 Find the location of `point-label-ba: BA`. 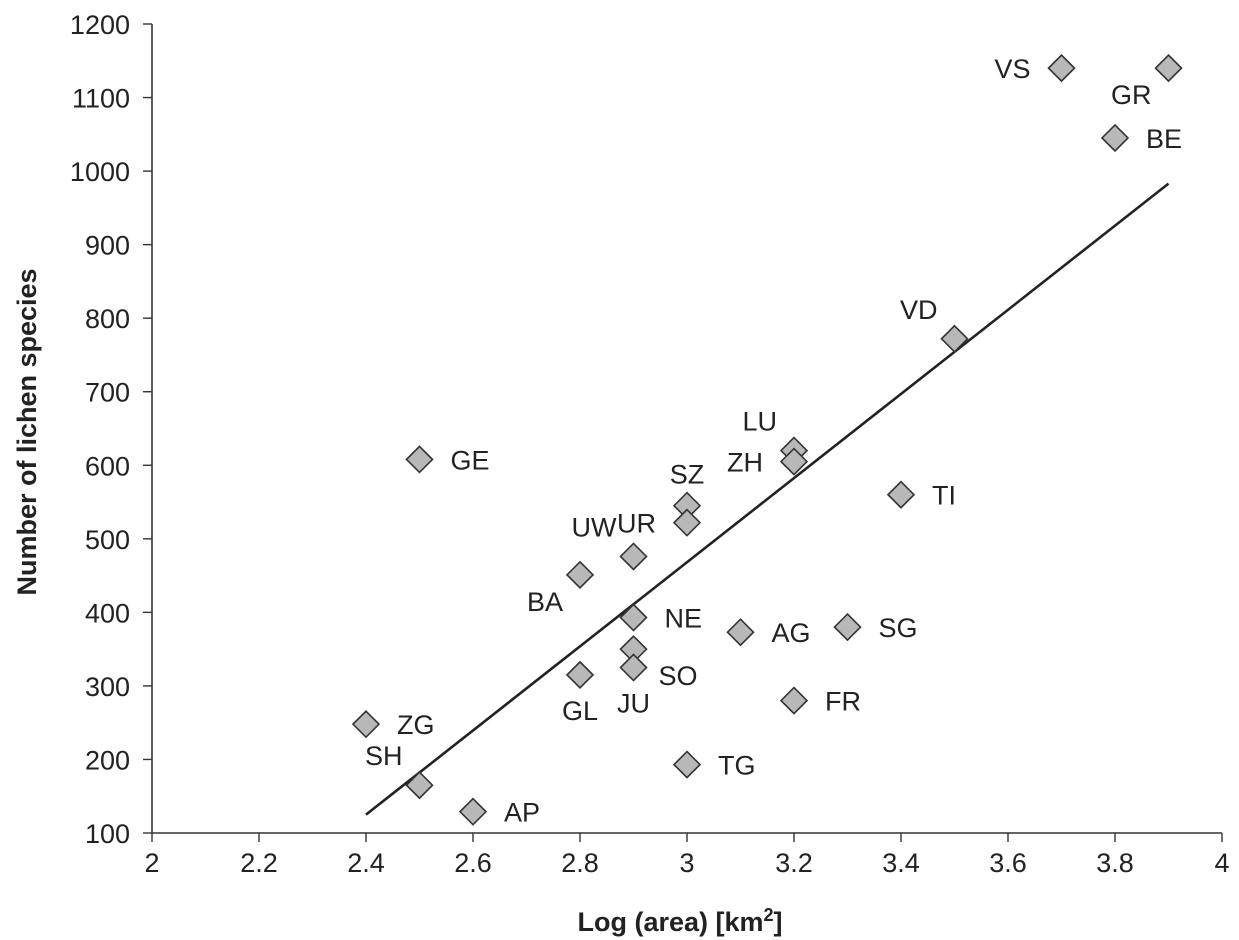

point-label-ba: BA is located at coordinates (545, 602).